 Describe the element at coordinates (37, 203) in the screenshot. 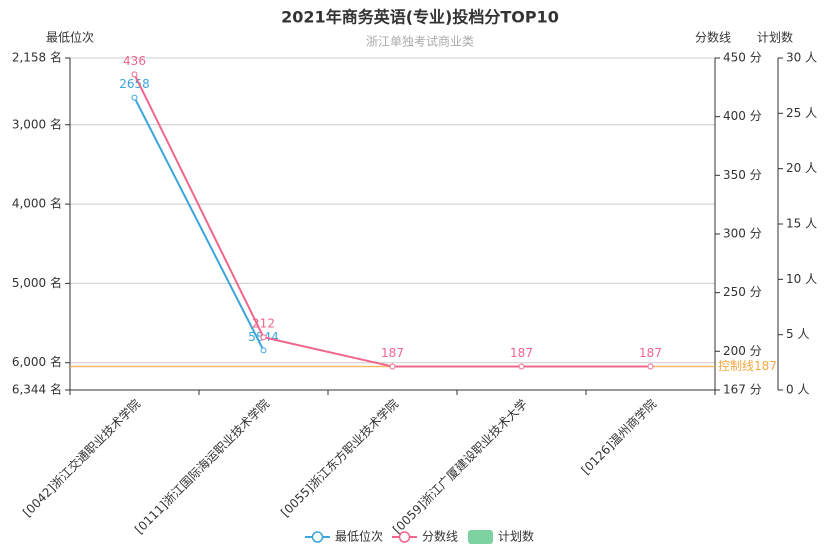

I see `y-tick-label: 4,000 名` at that location.